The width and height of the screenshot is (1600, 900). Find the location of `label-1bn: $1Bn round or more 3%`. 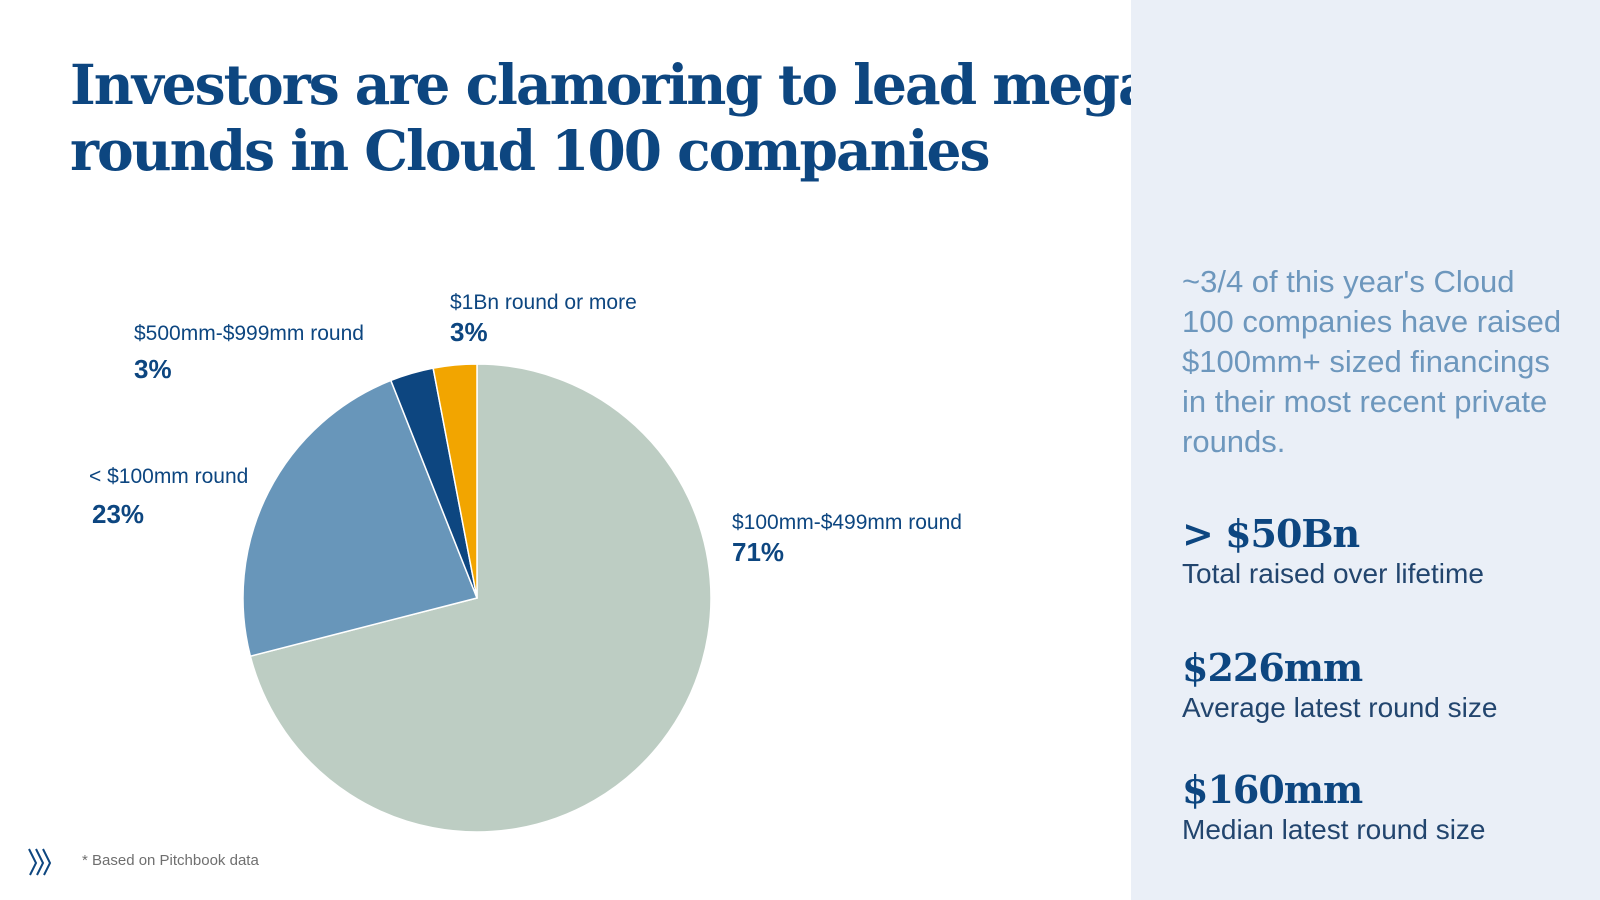

label-1bn: $1Bn round or more 3% is located at coordinates (543, 319).